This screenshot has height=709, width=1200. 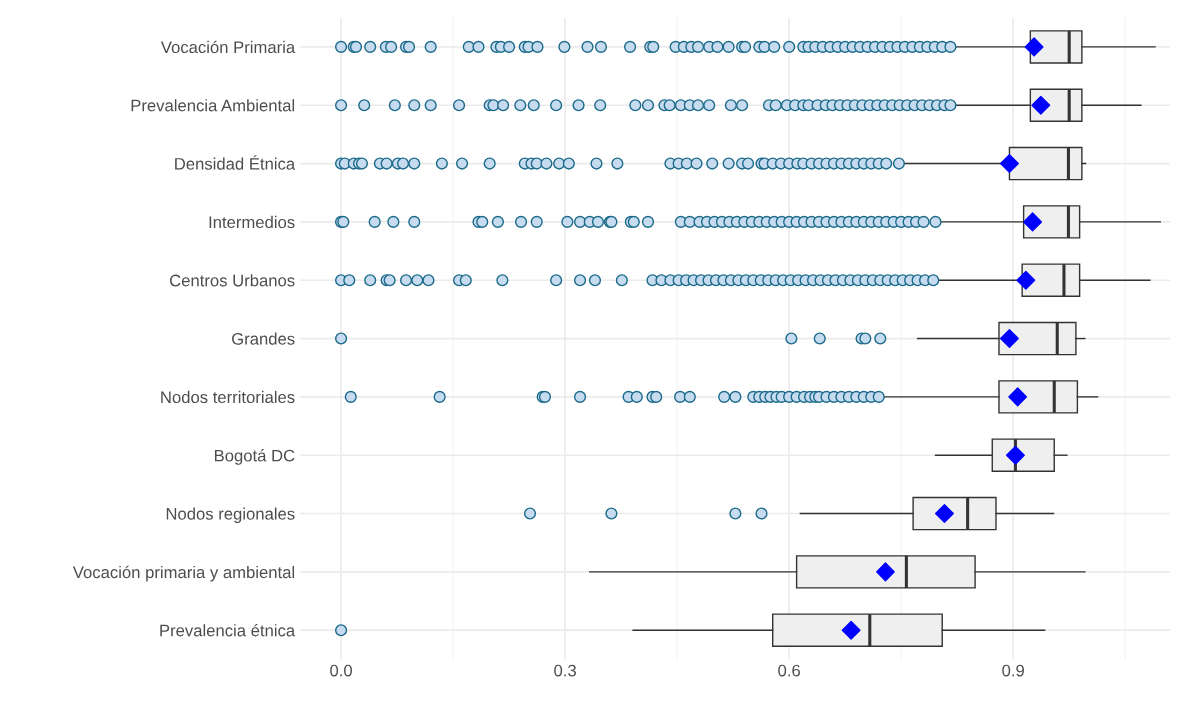 What do you see at coordinates (228, 630) in the screenshot?
I see `y-tick-label: Prevalencia étnica` at bounding box center [228, 630].